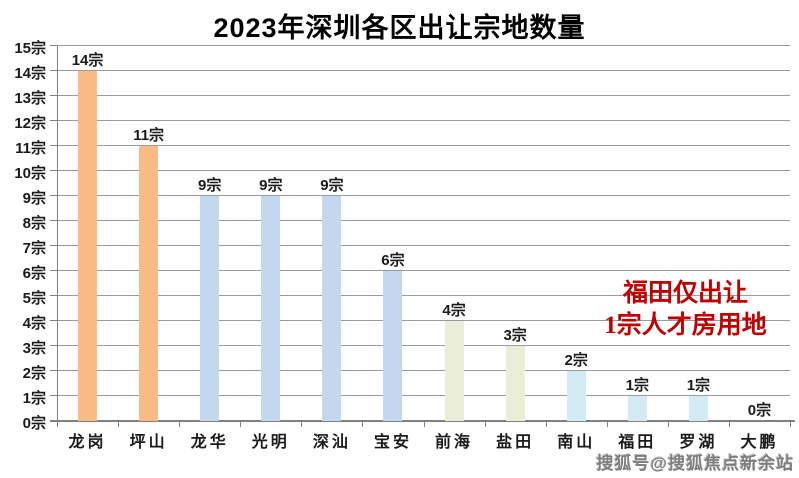 The width and height of the screenshot is (799, 478). I want to click on chart-title: 2023年深圳各区出让宗地数量, so click(399, 28).